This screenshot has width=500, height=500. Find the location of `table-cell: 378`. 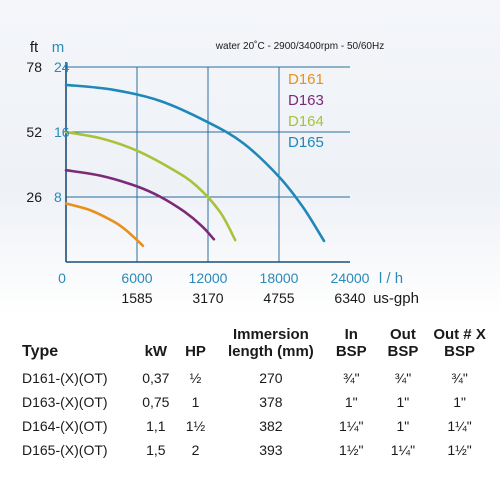

table-cell: 378 is located at coordinates (271, 402).